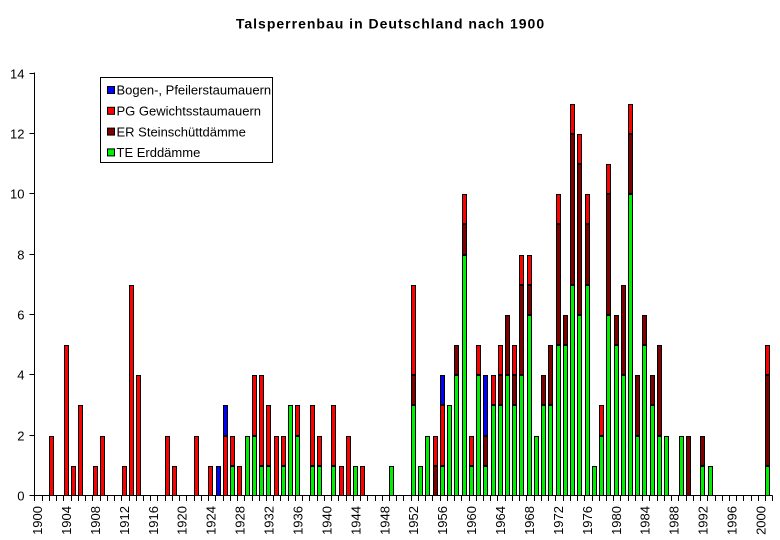  I want to click on svg-text: 12, so click(17, 134).